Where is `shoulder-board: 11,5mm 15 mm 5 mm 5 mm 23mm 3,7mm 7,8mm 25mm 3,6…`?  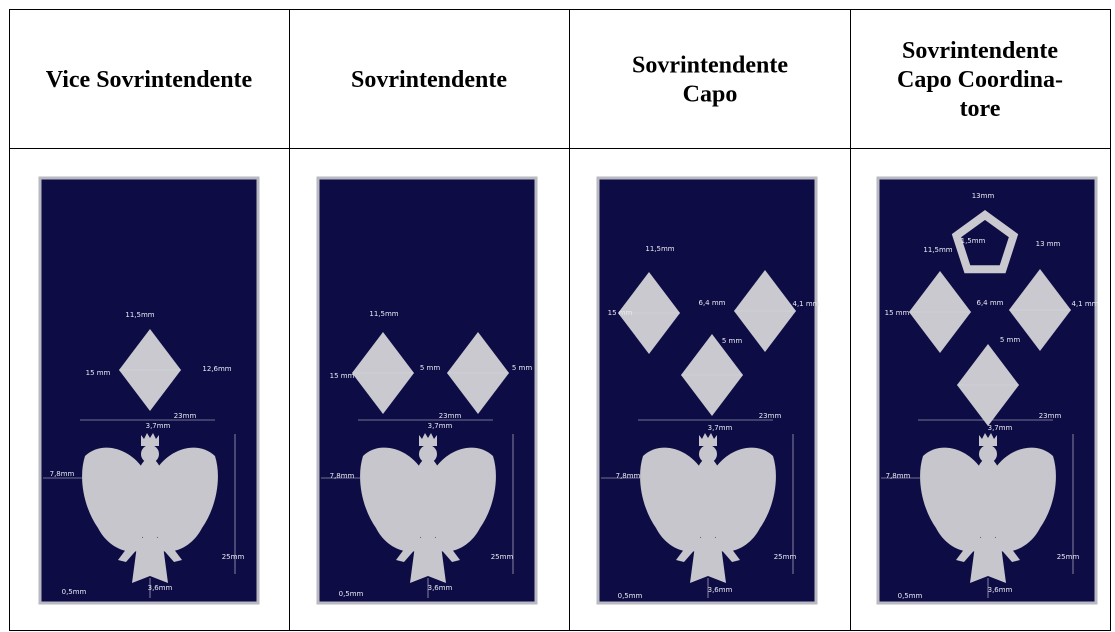 shoulder-board: 11,5mm 15 mm 5 mm 5 mm 23mm 3,7mm 7,8mm 25mm 3,6… is located at coordinates (427, 390).